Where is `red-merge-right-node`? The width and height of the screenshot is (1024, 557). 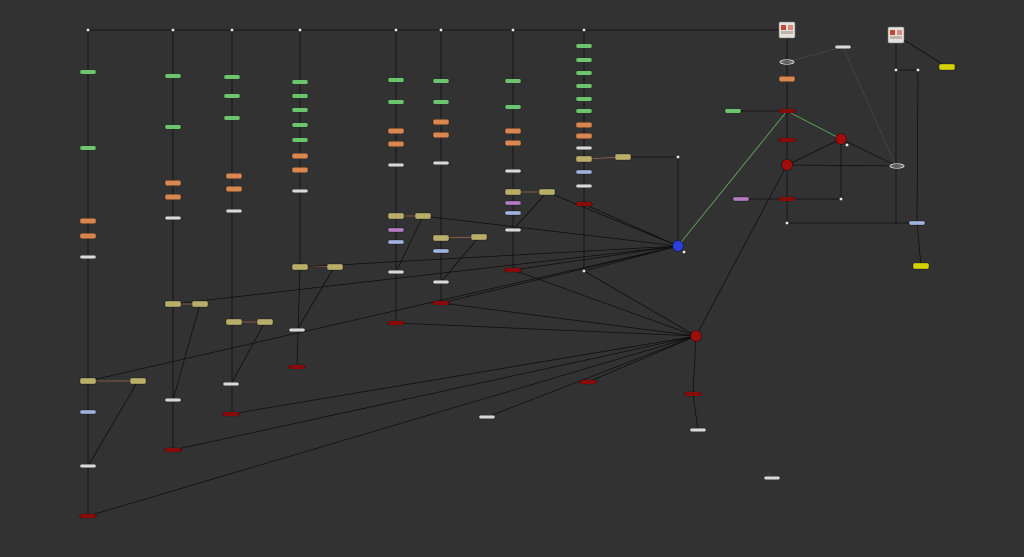
red-merge-right-node is located at coordinates (841, 139).